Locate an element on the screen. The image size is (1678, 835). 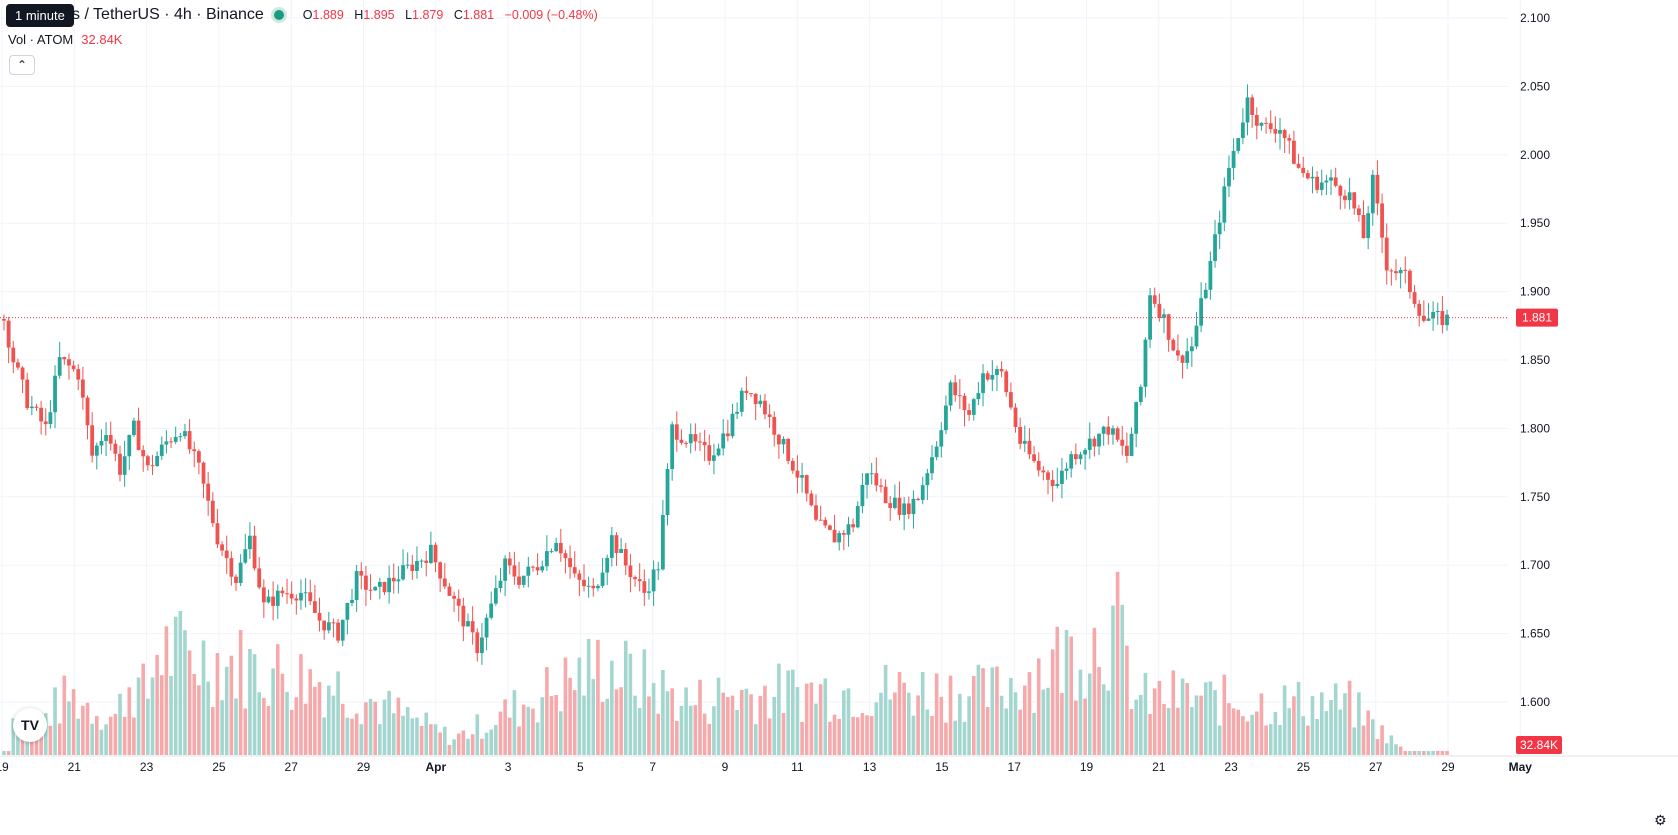
volume-value: 32.84K is located at coordinates (102, 39).